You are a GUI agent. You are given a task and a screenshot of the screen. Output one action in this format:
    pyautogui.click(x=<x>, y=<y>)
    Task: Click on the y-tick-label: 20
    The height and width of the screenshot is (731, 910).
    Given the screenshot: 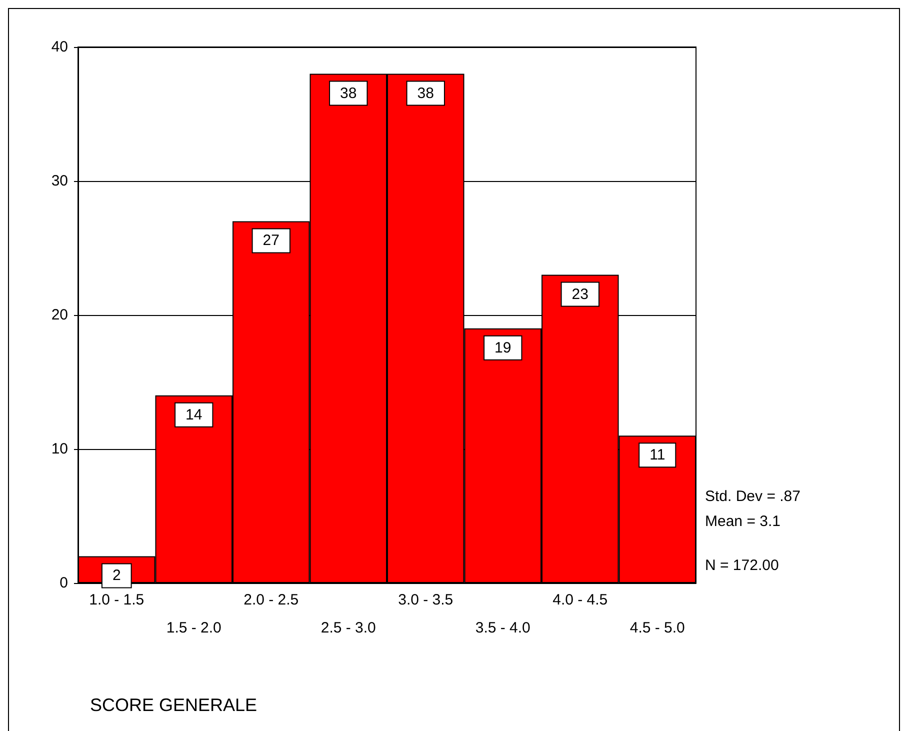 What is the action you would take?
    pyautogui.click(x=59, y=315)
    